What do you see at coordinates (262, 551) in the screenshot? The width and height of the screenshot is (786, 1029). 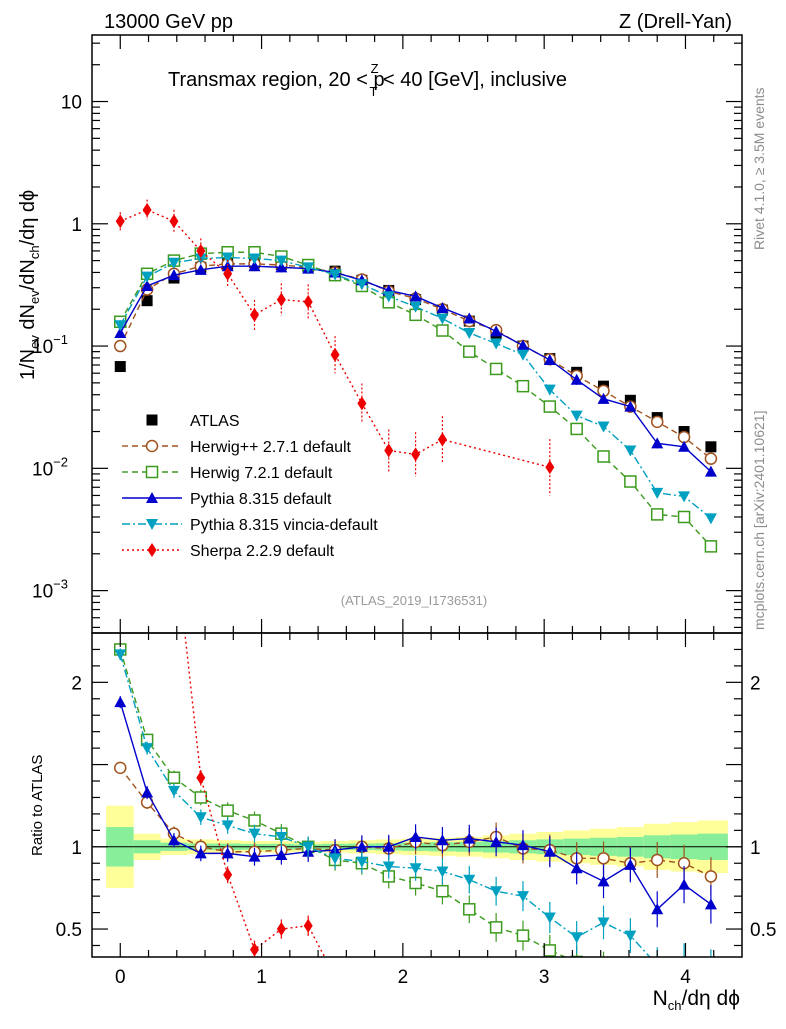 I see `legend-label: Sherpa 2.2.9 default` at bounding box center [262, 551].